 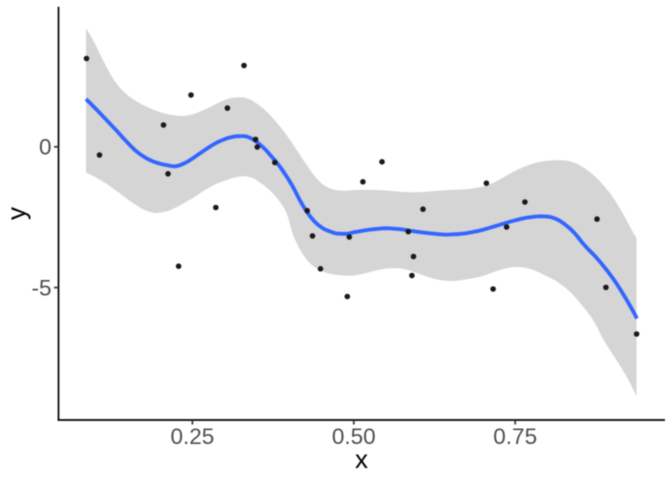 I want to click on svg-text: -5, so click(x=41, y=287).